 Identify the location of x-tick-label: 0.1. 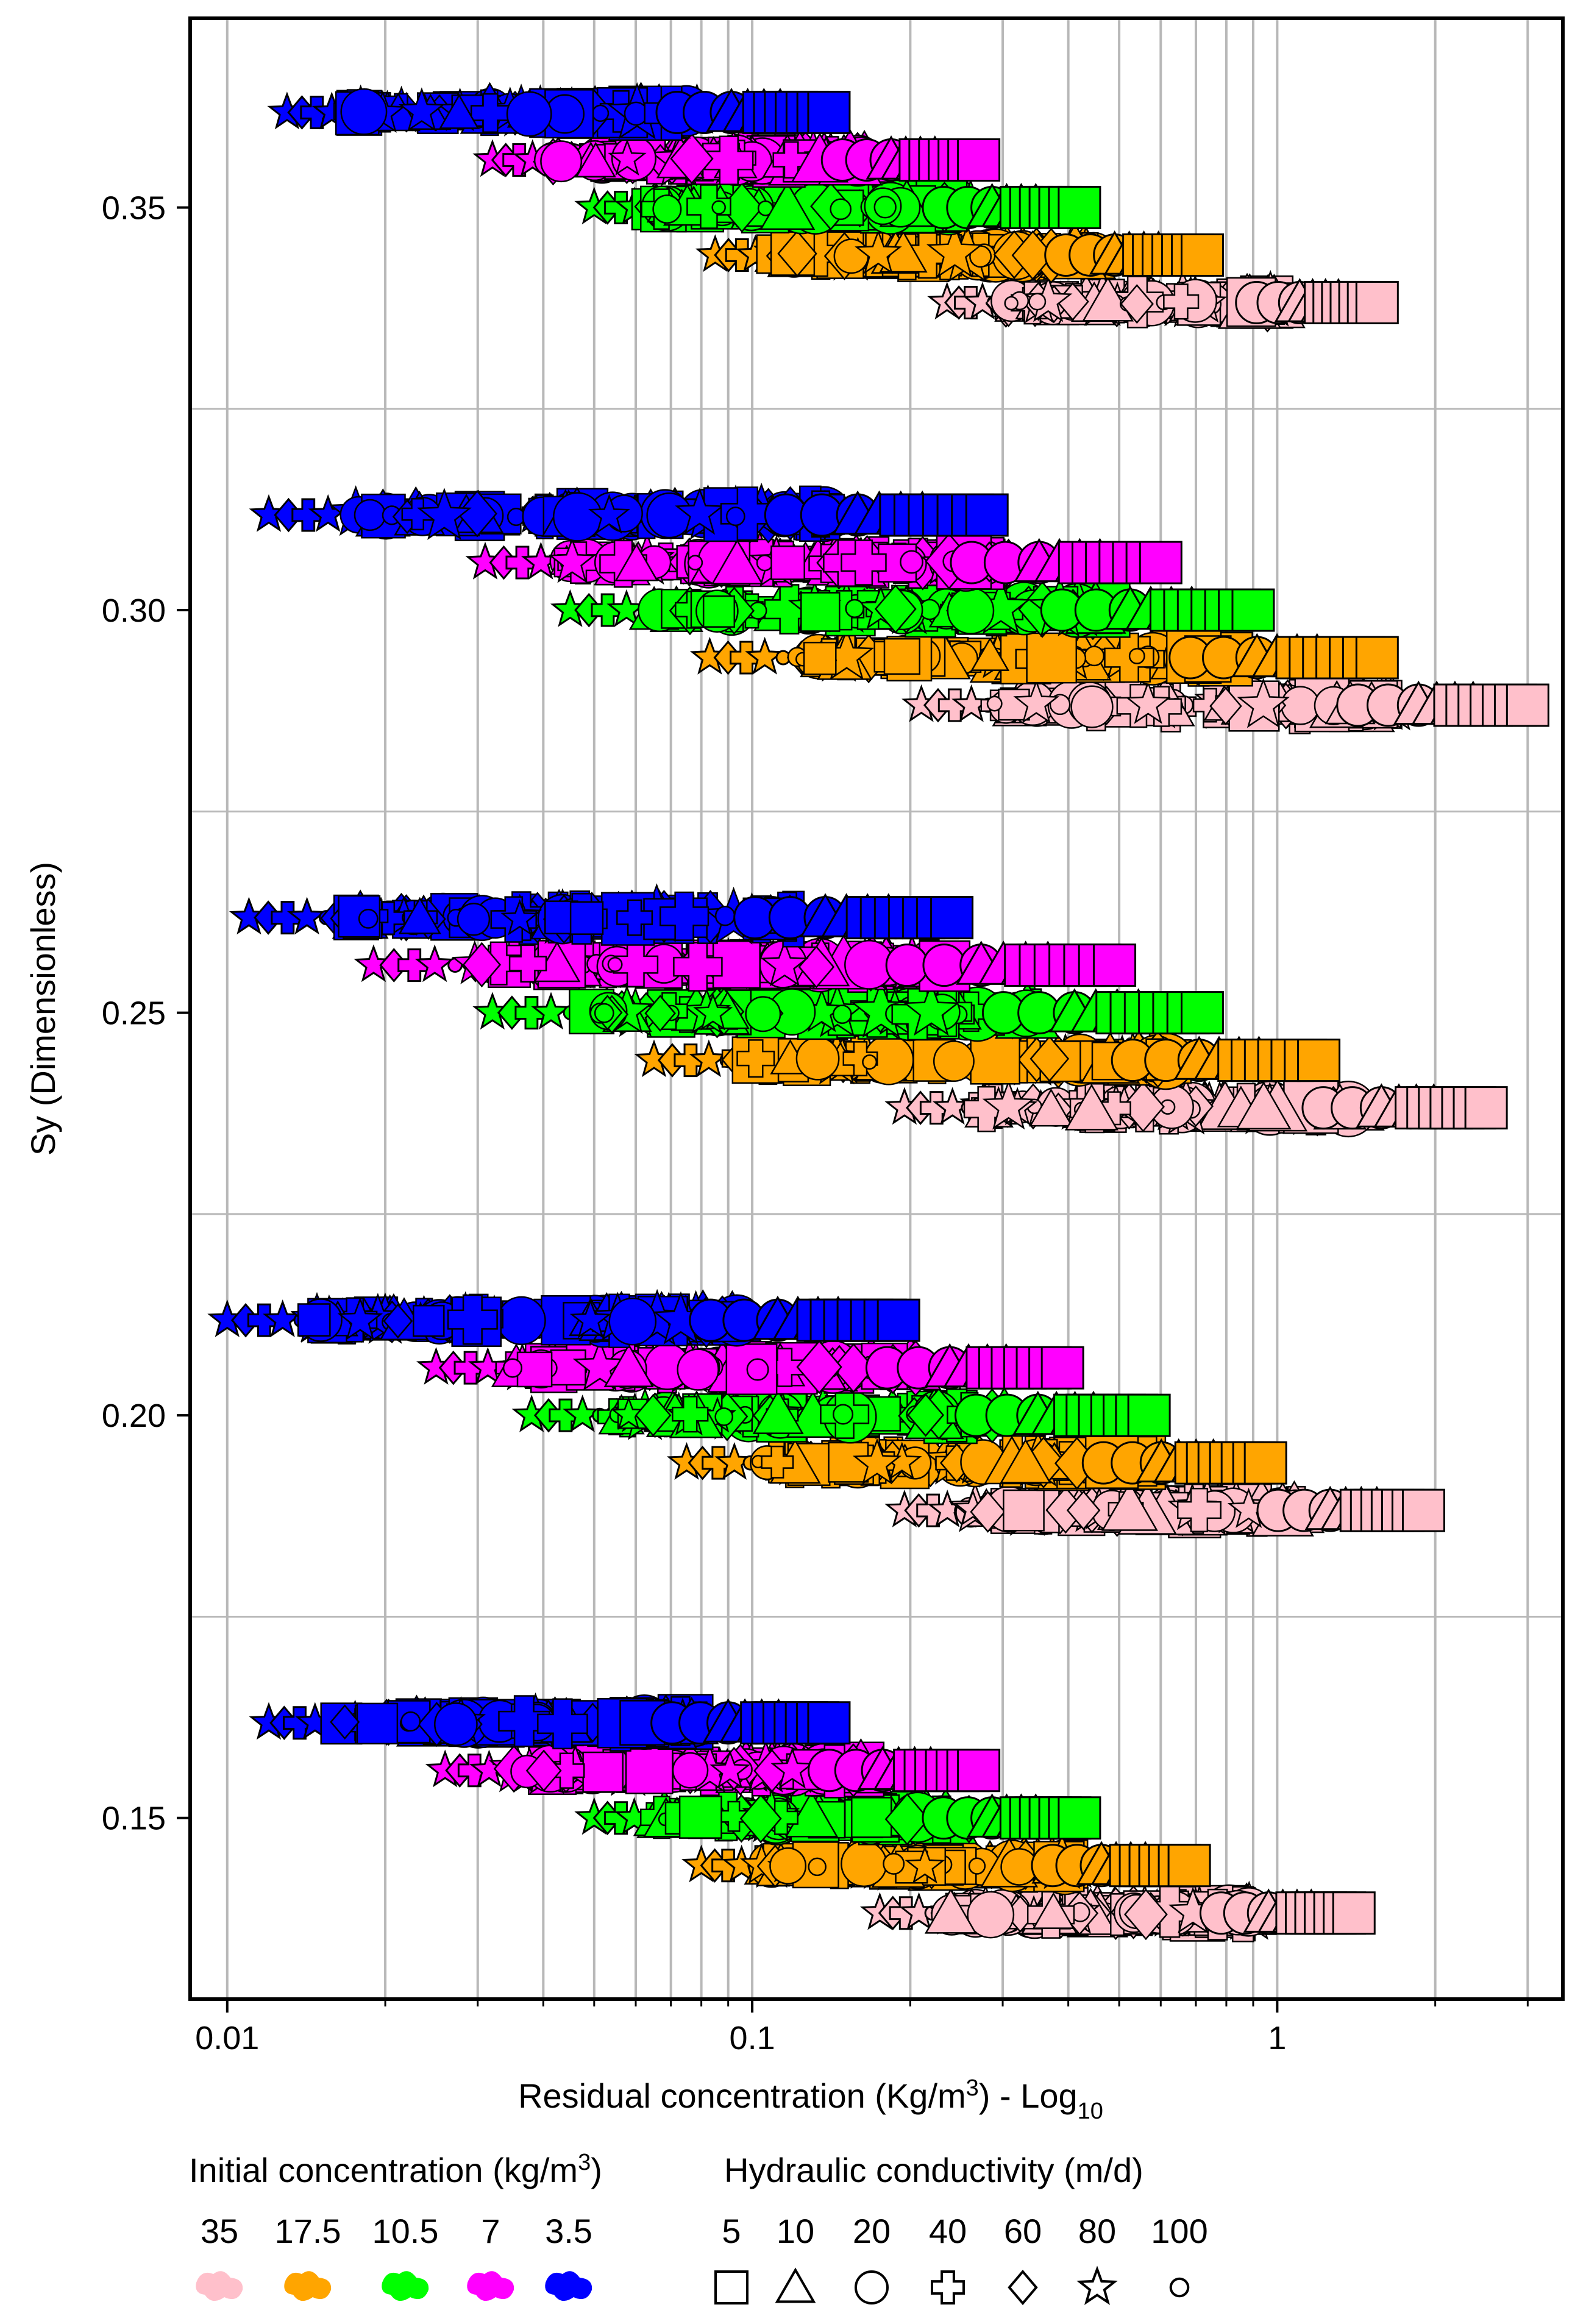
(752, 2038).